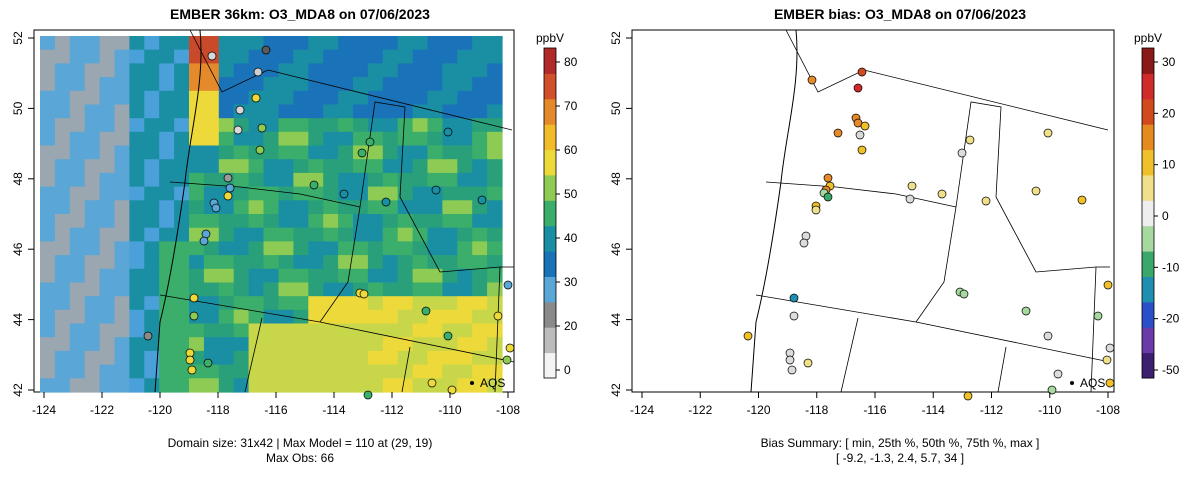 This screenshot has height=479, width=1200. What do you see at coordinates (276, 404) in the screenshot?
I see `left-x-axis: -124 -122 -120 -118 -116 -114 -112 -110 -108` at bounding box center [276, 404].